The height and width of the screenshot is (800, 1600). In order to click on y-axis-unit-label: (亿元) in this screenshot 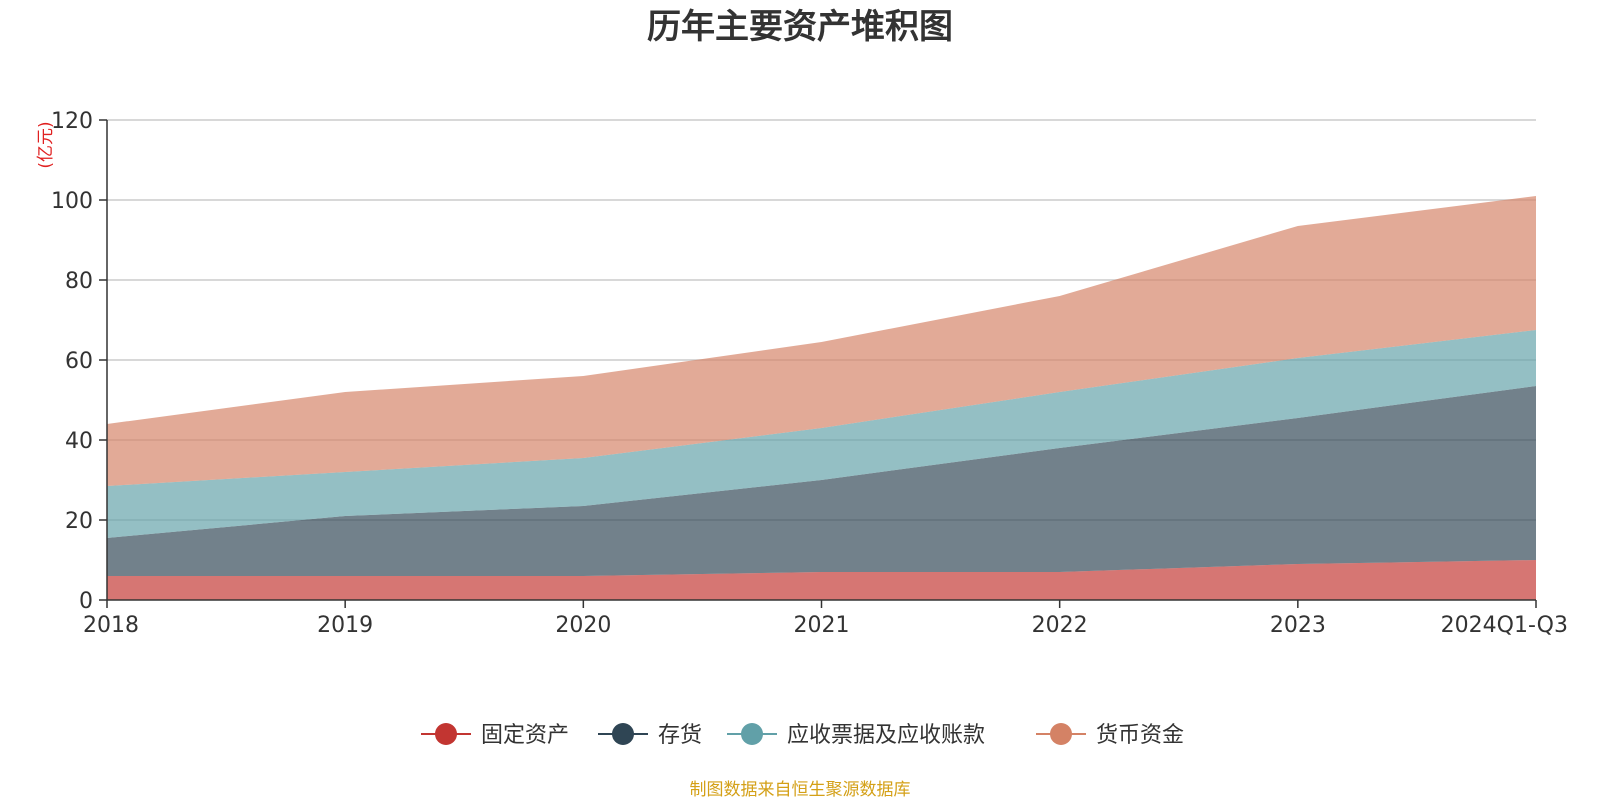, I will do `click(46, 144)`.